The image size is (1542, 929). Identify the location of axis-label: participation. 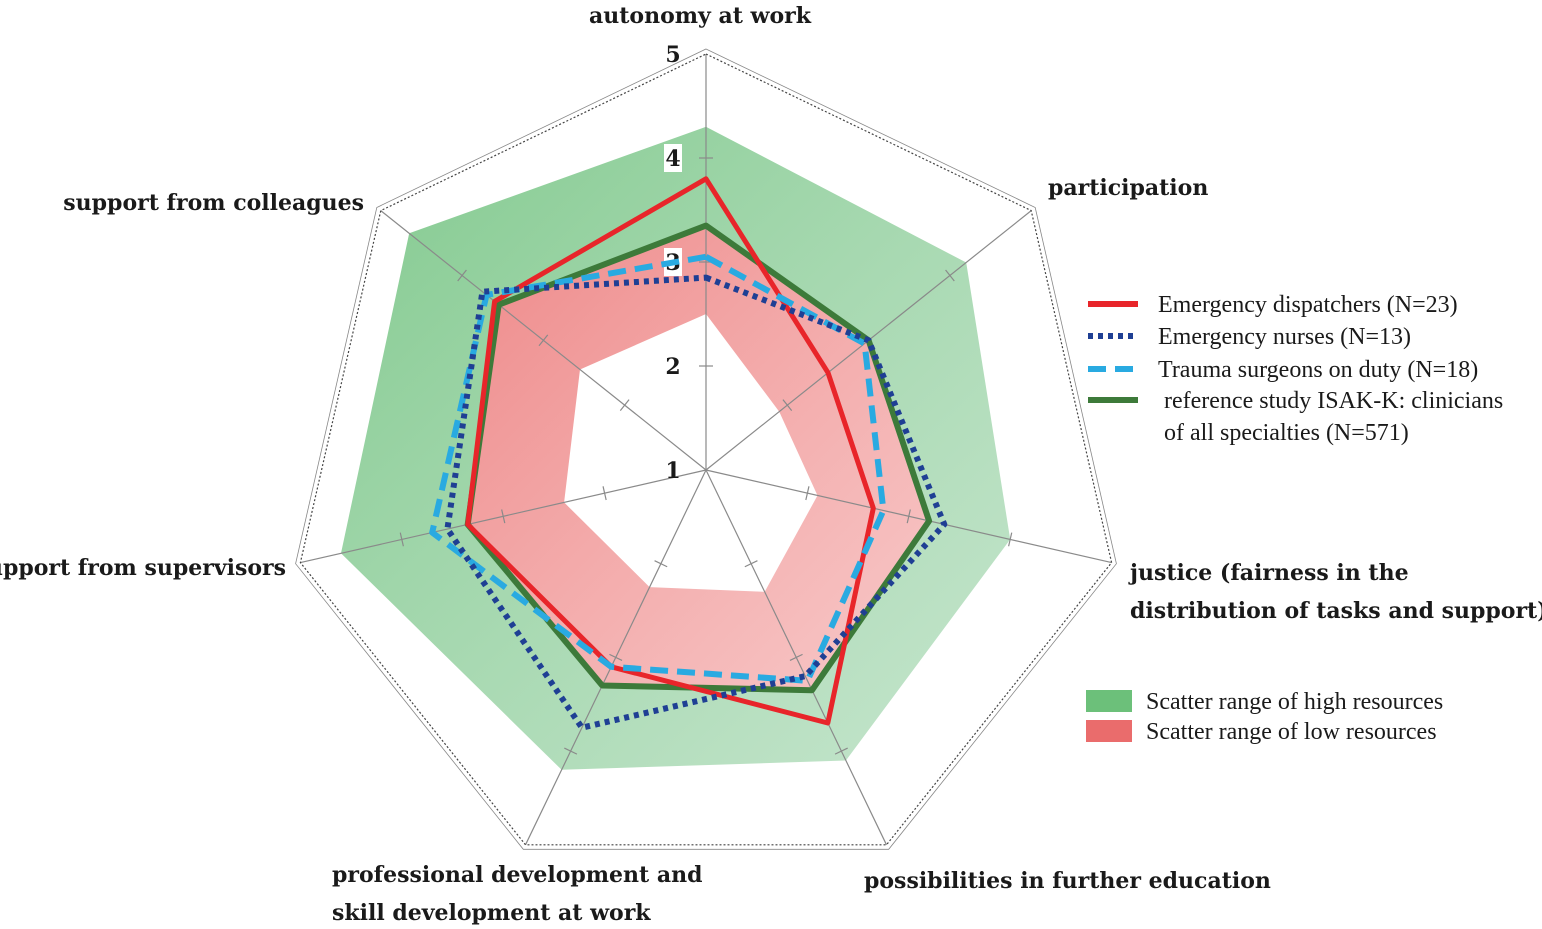
(1128, 188).